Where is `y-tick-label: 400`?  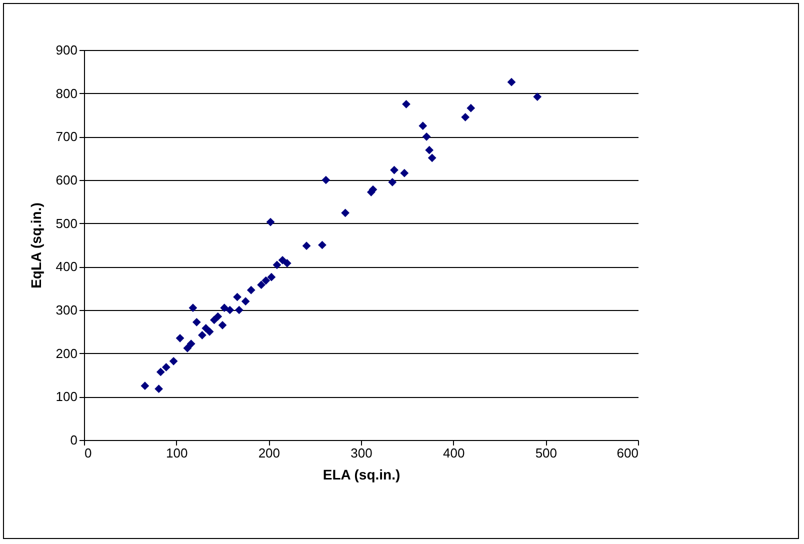
y-tick-label: 400 is located at coordinates (67, 266).